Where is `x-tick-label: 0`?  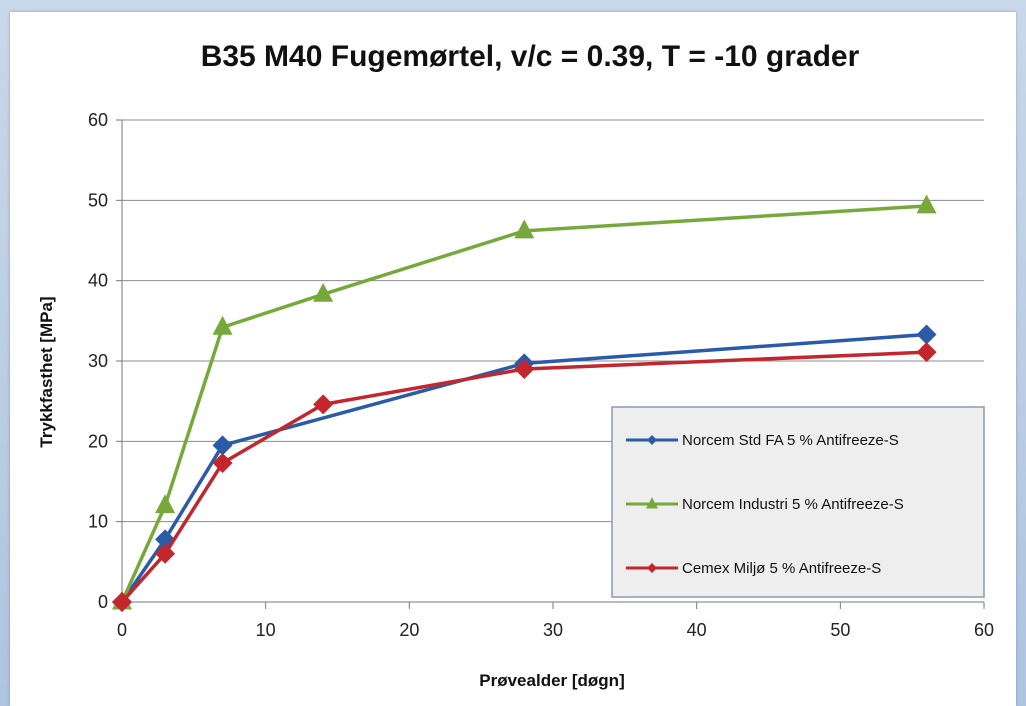
x-tick-label: 0 is located at coordinates (122, 630).